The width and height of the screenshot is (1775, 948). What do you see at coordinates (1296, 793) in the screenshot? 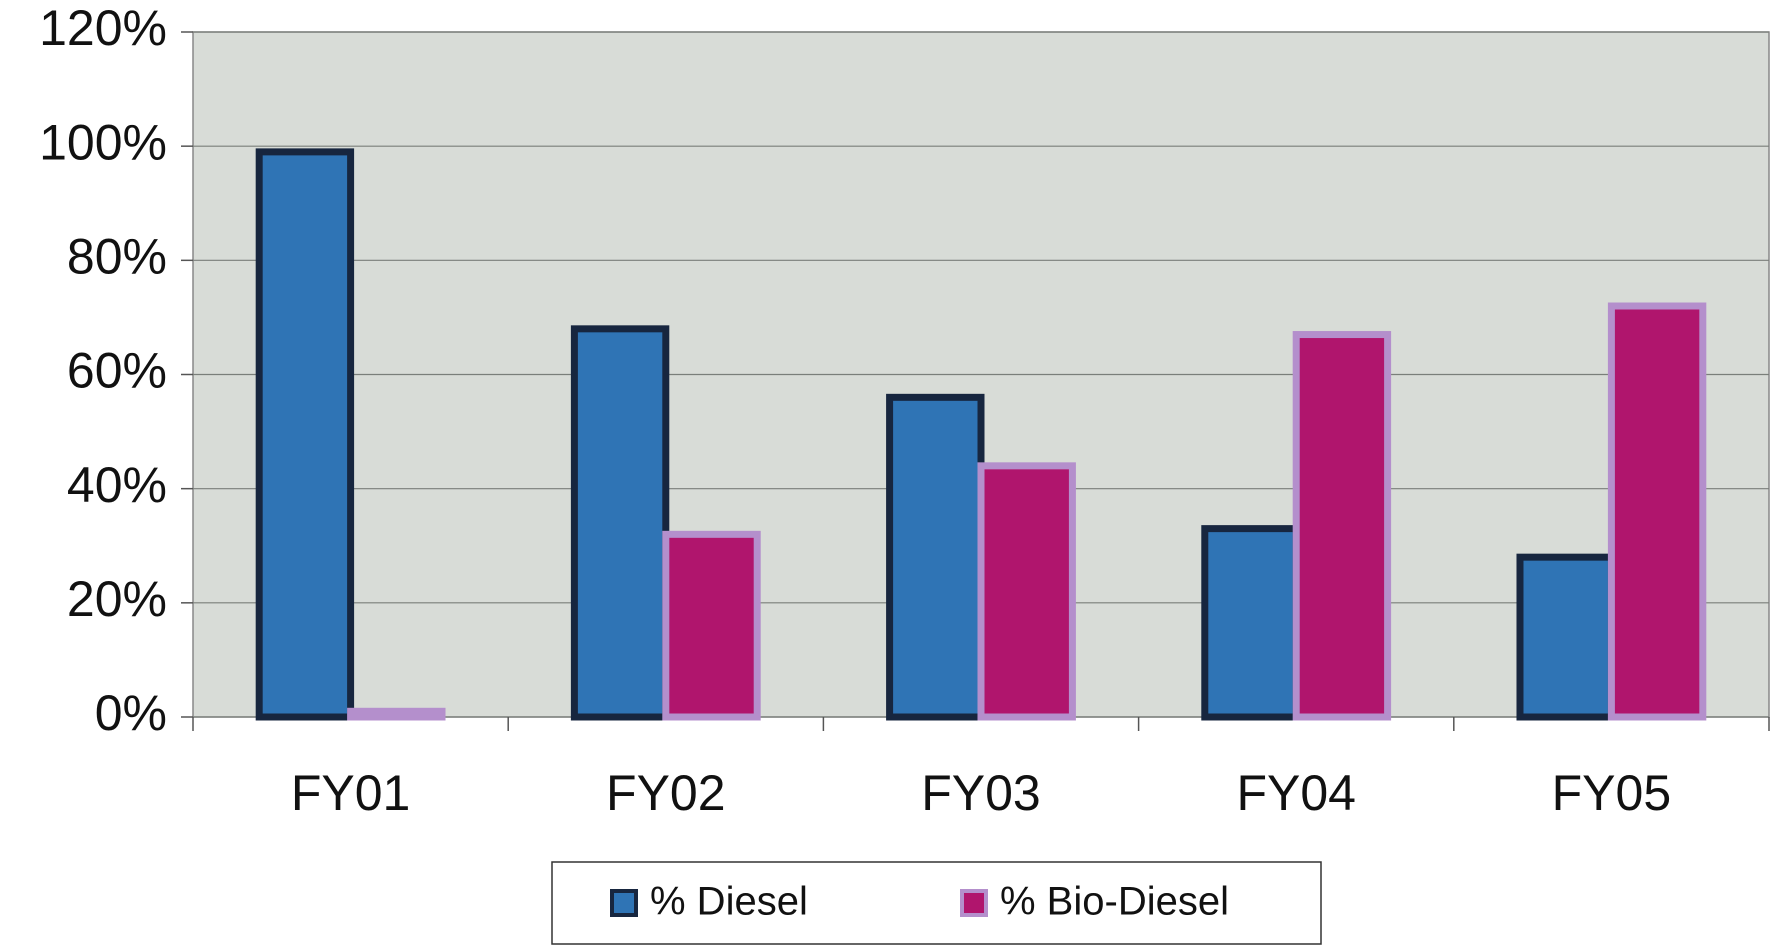
I see `x-tick-label: FY04` at bounding box center [1296, 793].